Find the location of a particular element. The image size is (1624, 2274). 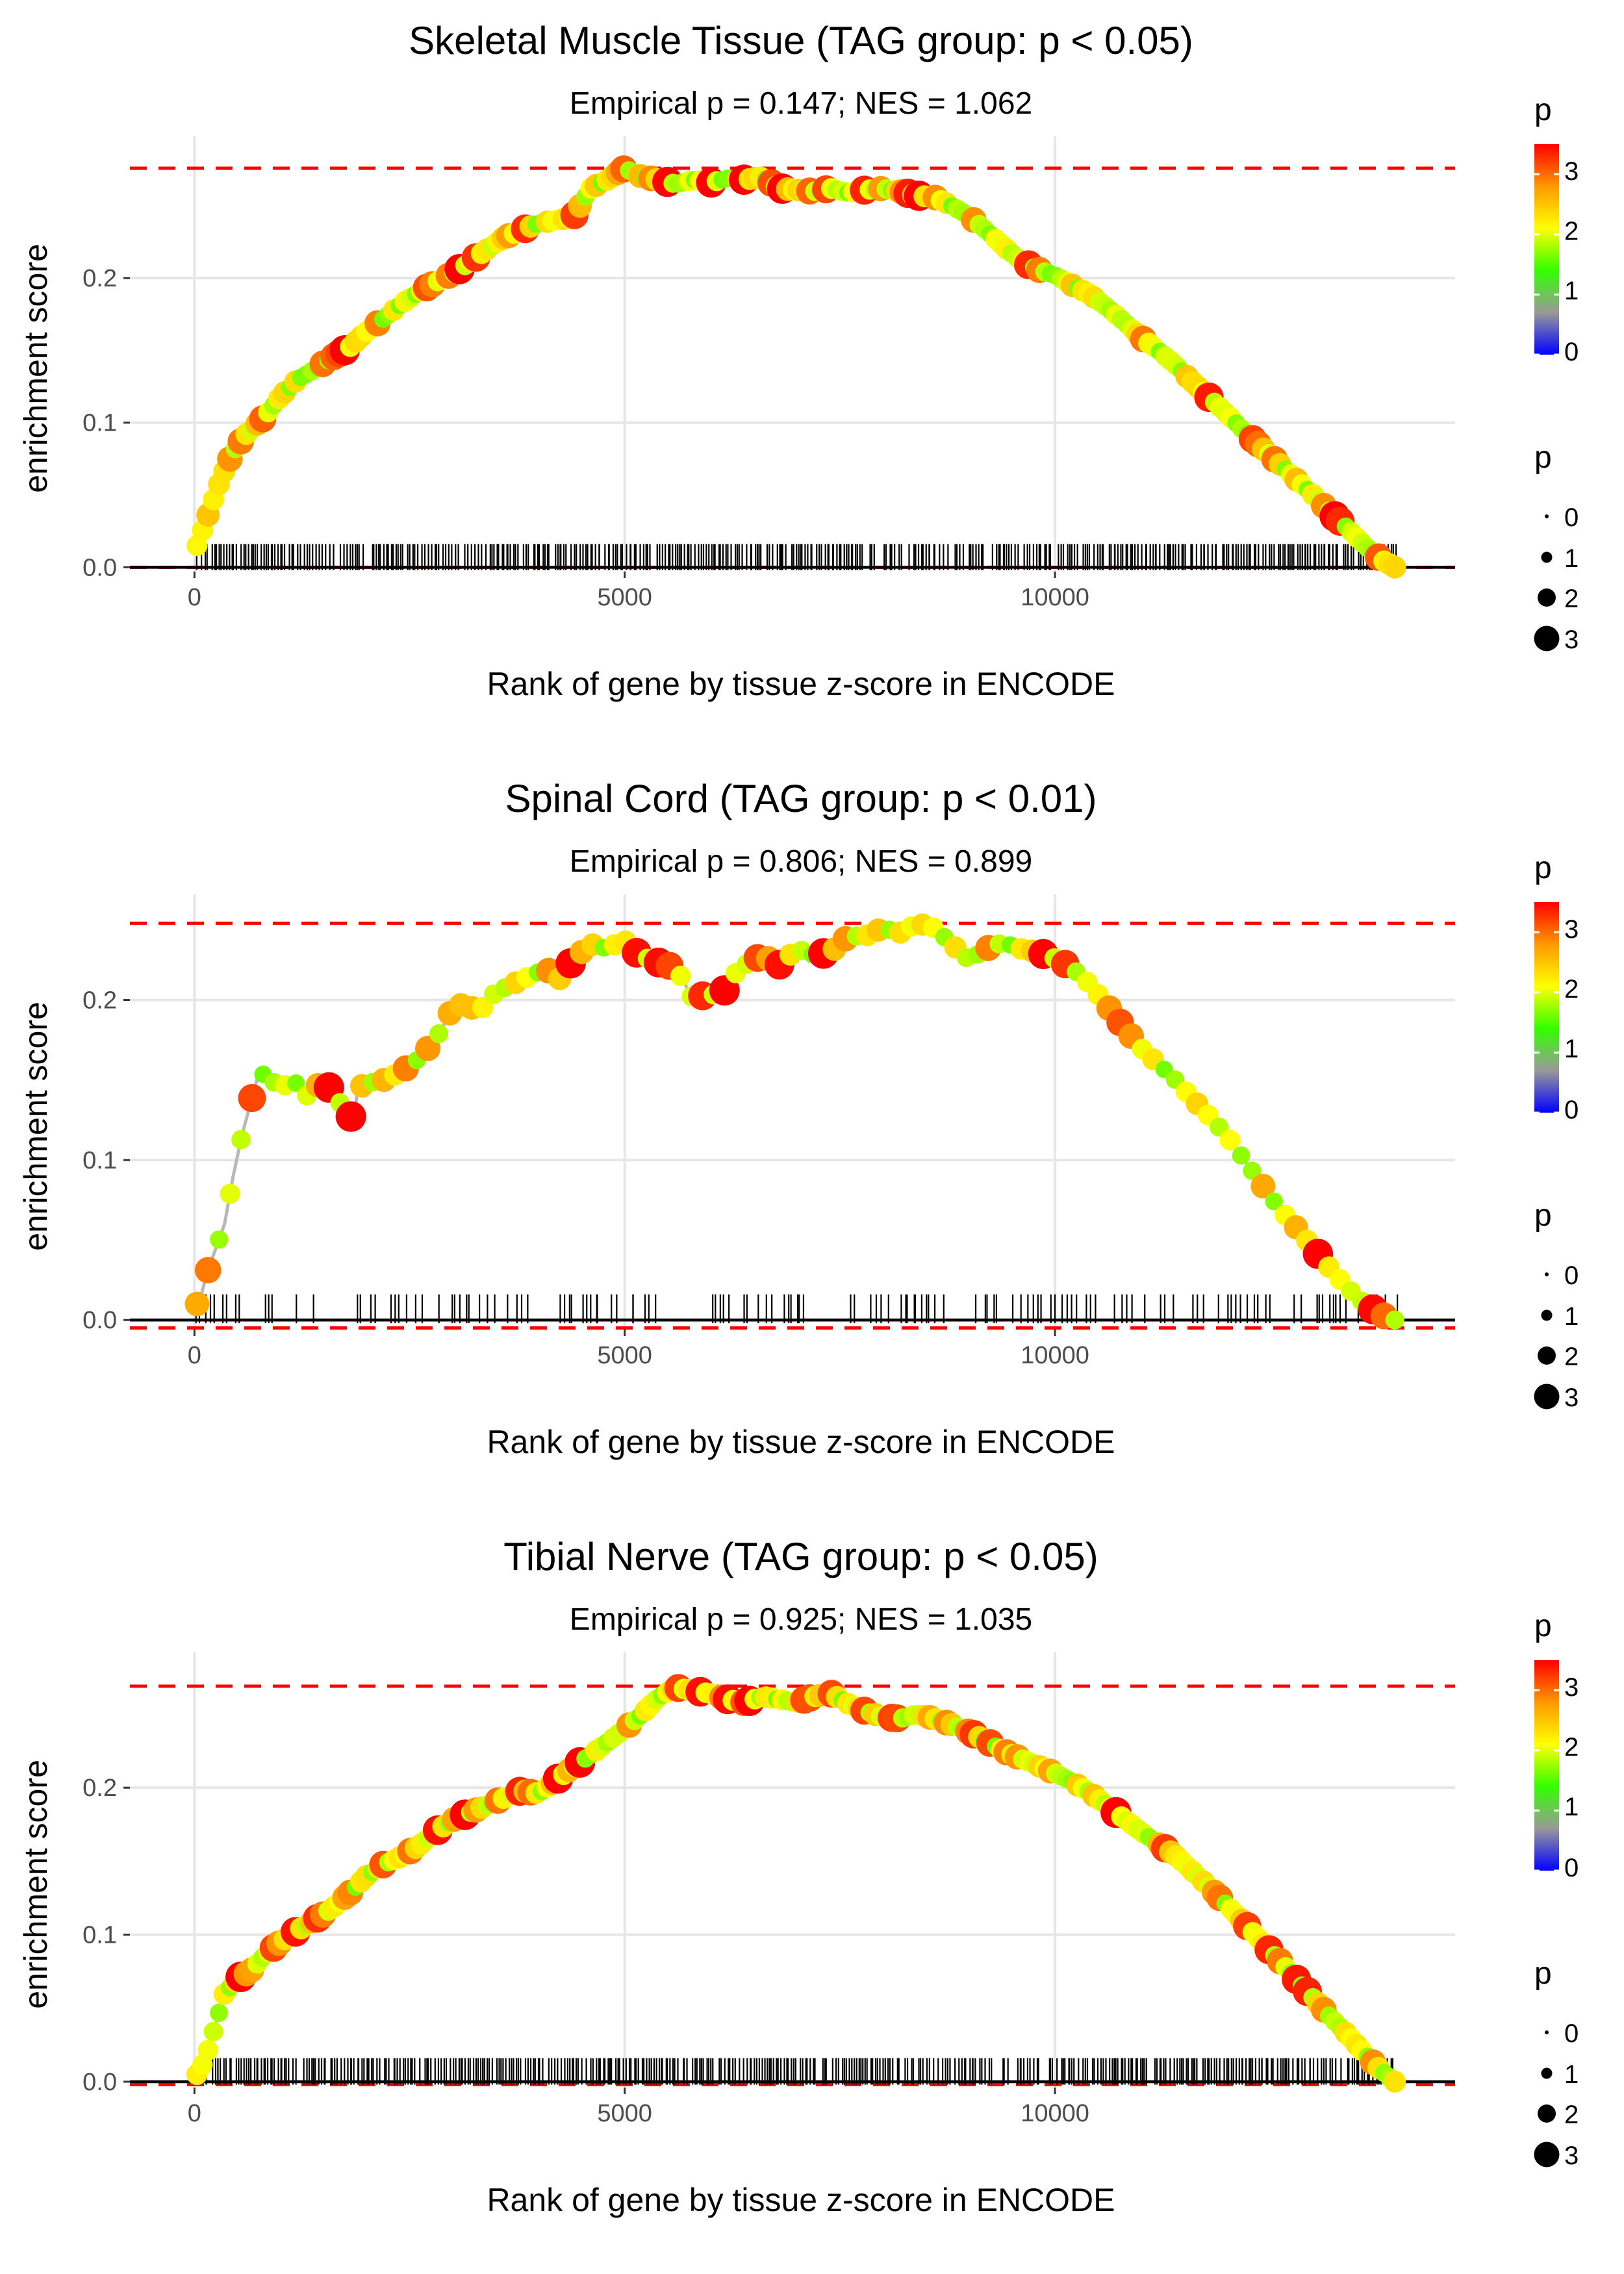

chart-subtitle: Empirical p = 0.806; NES = 0.899 is located at coordinates (801, 861).